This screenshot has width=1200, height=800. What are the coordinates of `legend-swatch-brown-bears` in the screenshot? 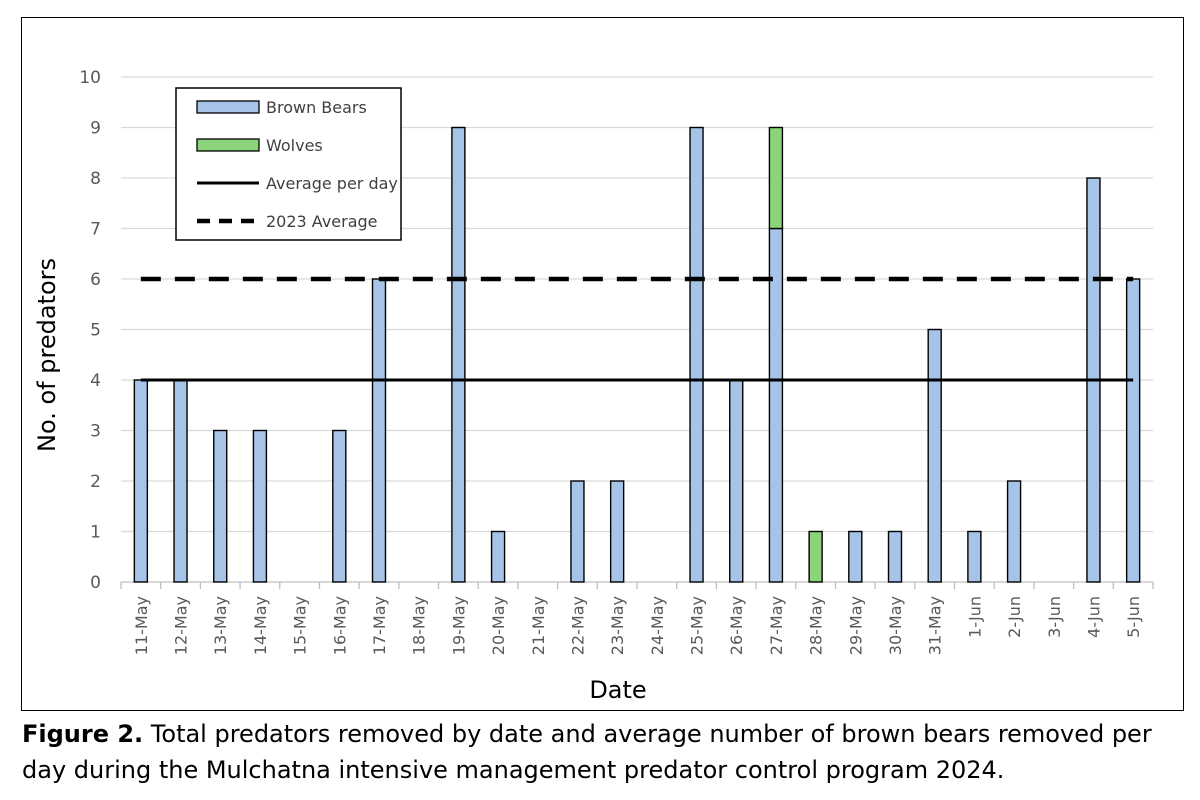 It's located at (228, 107).